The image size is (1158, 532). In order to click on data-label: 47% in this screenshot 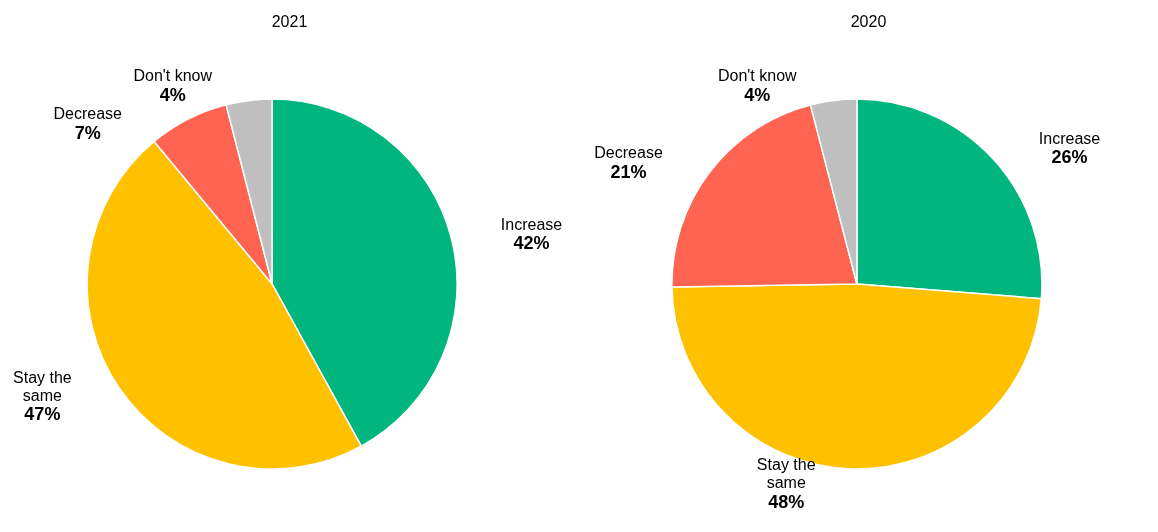, I will do `click(42, 414)`.